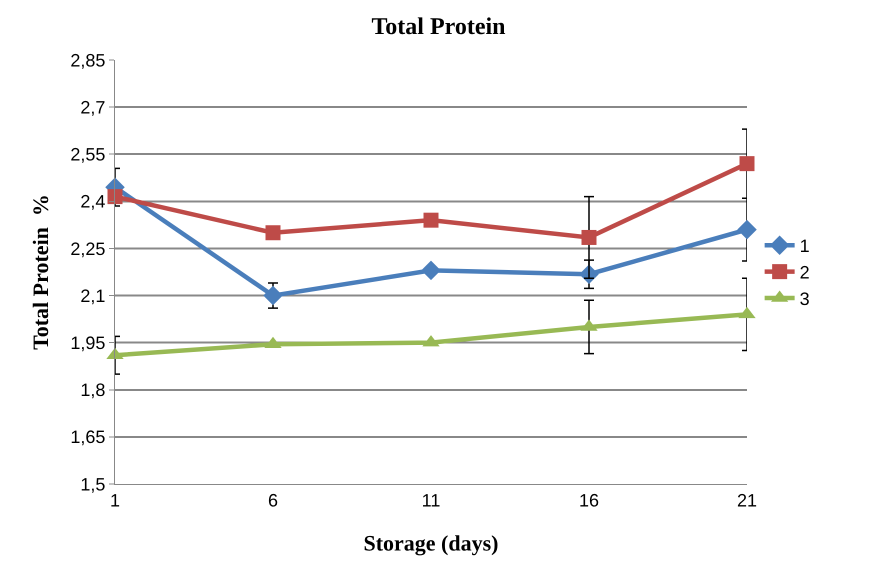 The height and width of the screenshot is (579, 877). I want to click on y-tick-label: 1,95, so click(88, 342).